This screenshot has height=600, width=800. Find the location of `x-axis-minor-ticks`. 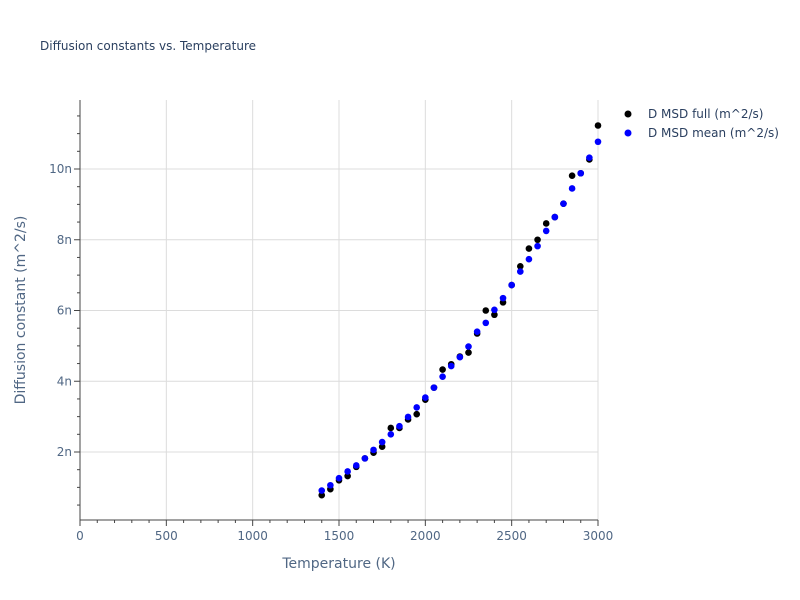

x-axis-minor-ticks is located at coordinates (339, 521).